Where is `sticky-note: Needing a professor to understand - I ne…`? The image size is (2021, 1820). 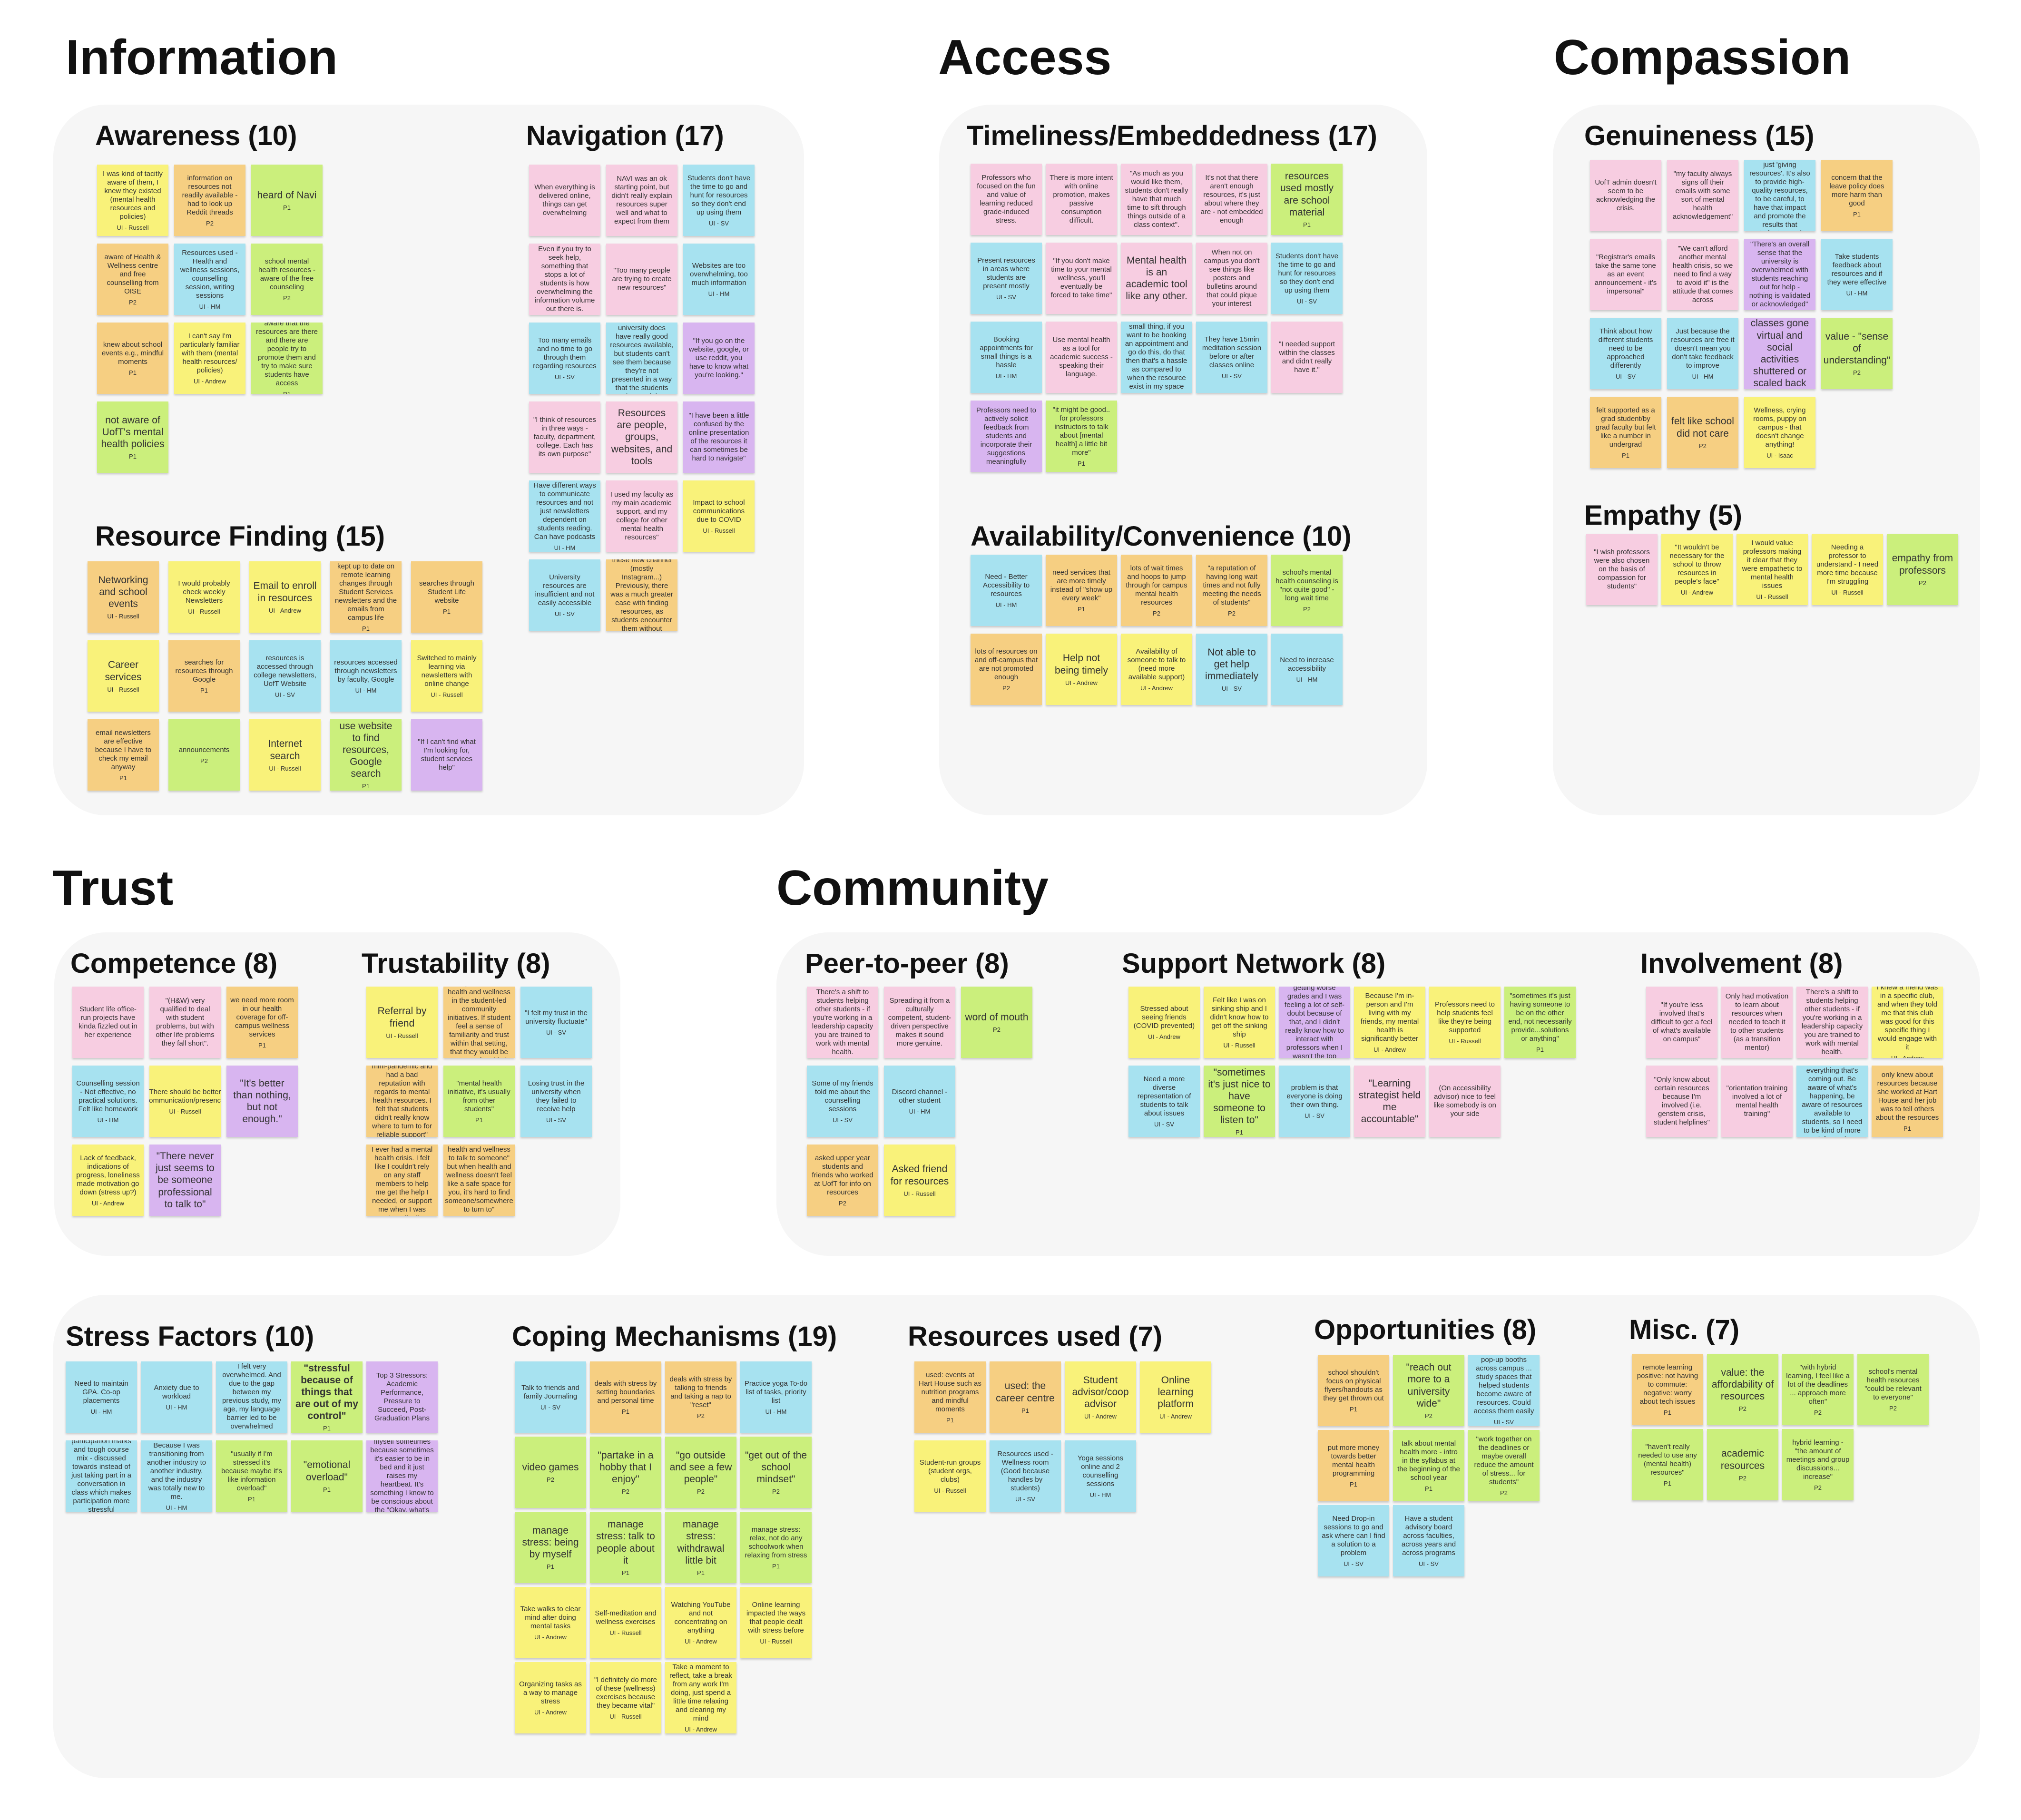 sticky-note: Needing a professor to understand - I ne… is located at coordinates (1847, 569).